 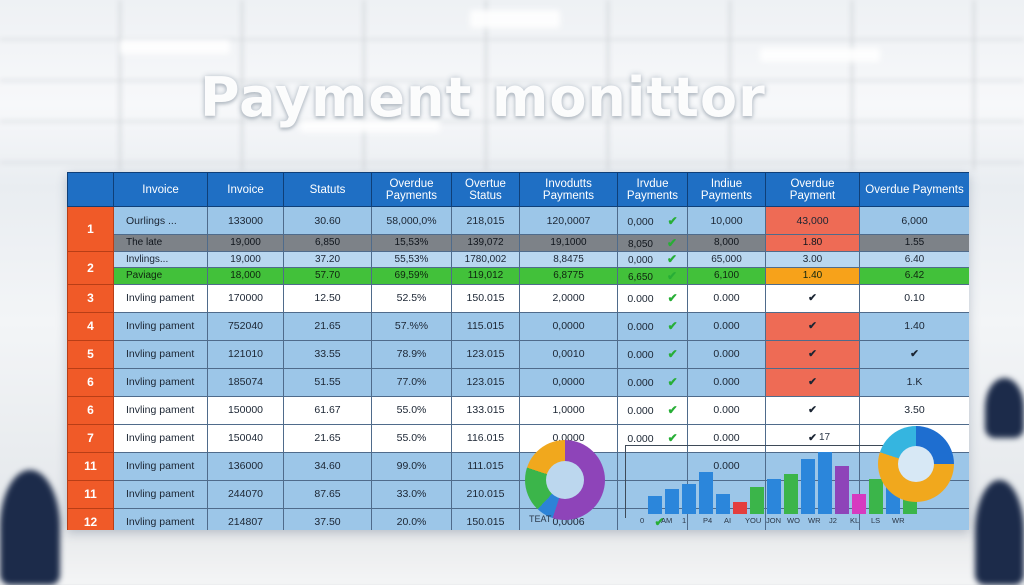 I want to click on column-header: Invodutts Payments, so click(x=568, y=189).